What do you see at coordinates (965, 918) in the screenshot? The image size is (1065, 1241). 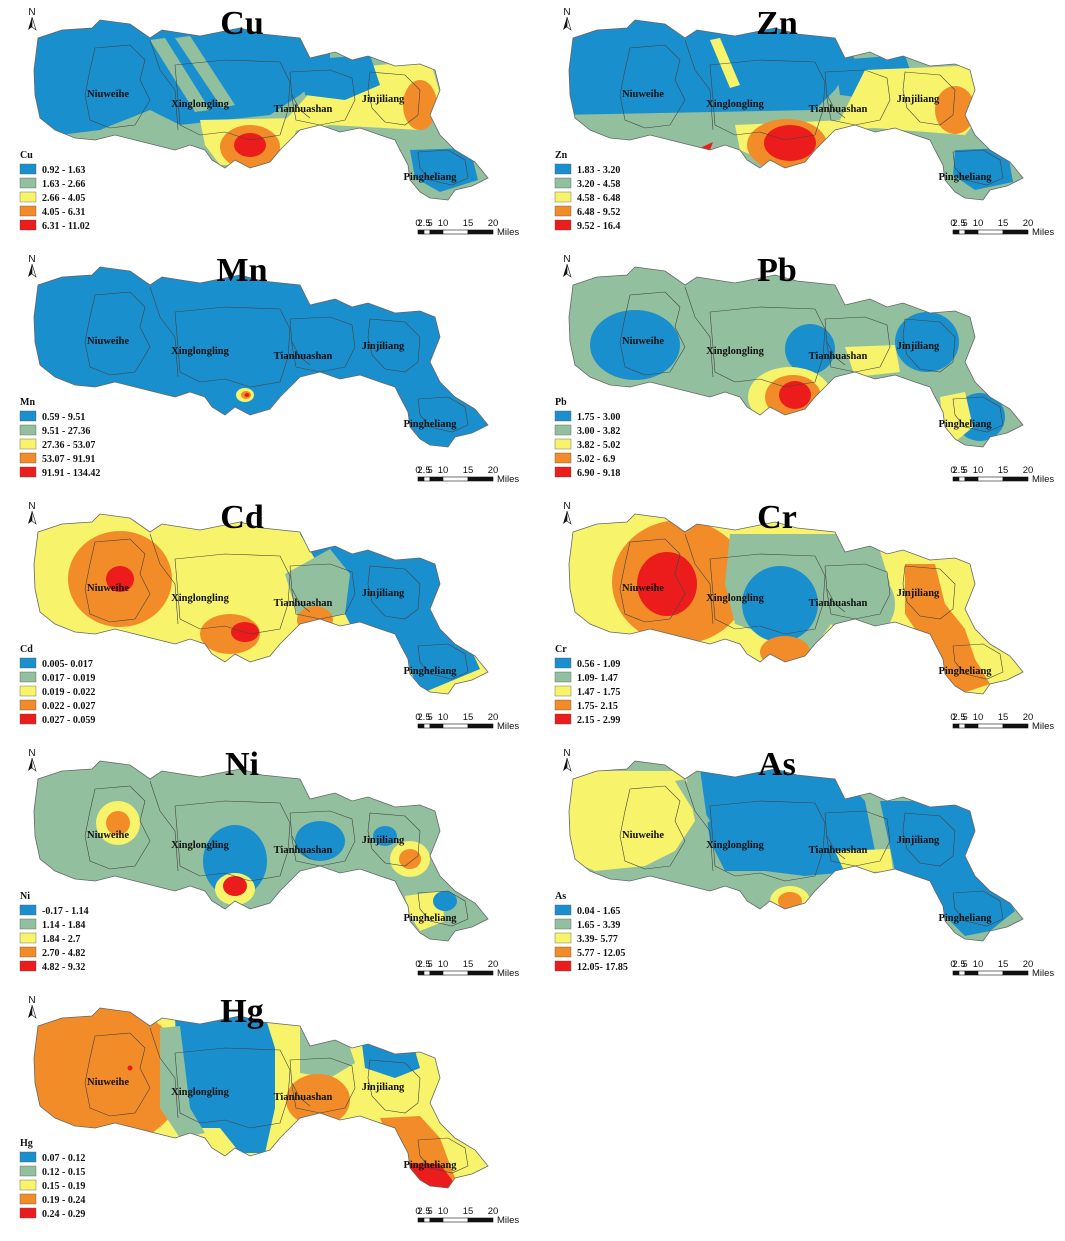 I see `town-label: Pingheliang` at bounding box center [965, 918].